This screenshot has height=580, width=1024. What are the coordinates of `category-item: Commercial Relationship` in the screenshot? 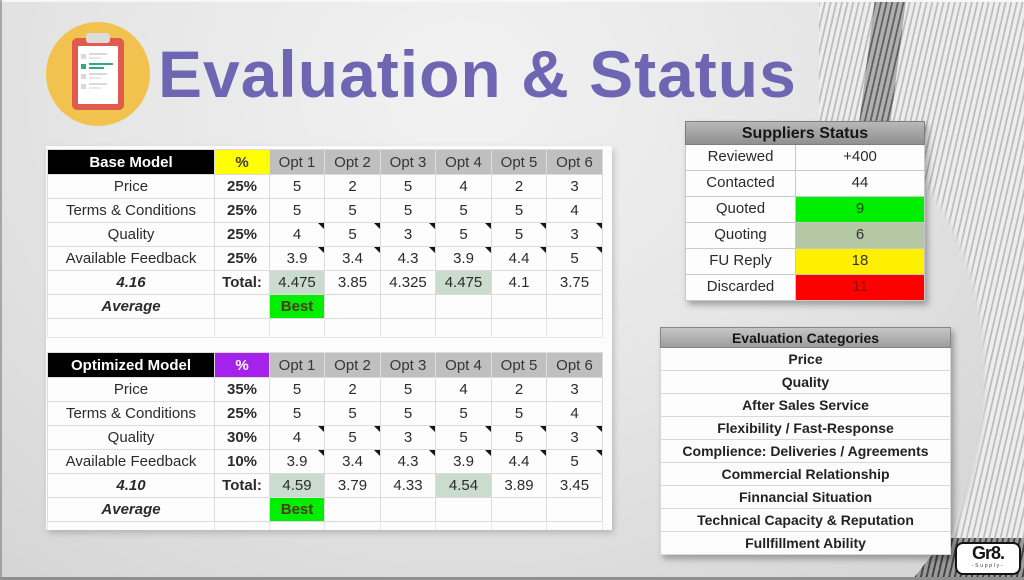 It's located at (805, 474).